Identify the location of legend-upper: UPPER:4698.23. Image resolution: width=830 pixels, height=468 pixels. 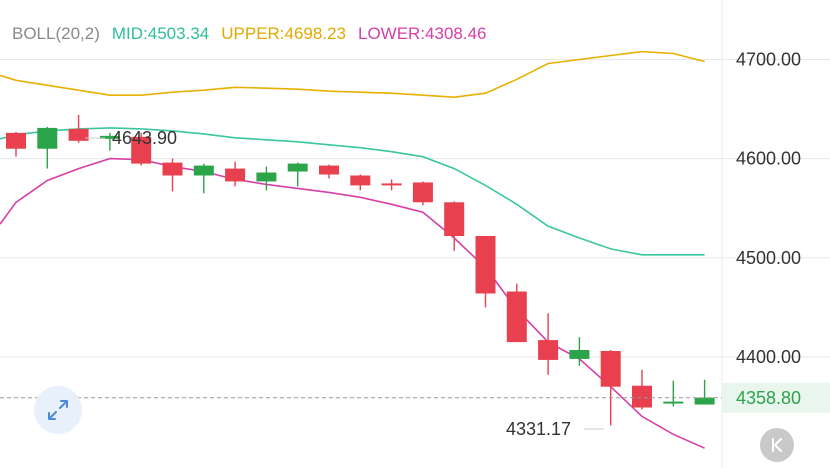
(283, 33).